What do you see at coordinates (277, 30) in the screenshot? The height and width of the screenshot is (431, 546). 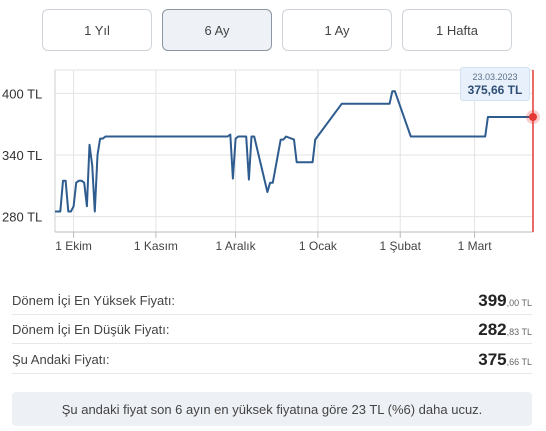 I see `period-tabs: 1 Yıl 6 Ay 1 Ay 1 Hafta` at bounding box center [277, 30].